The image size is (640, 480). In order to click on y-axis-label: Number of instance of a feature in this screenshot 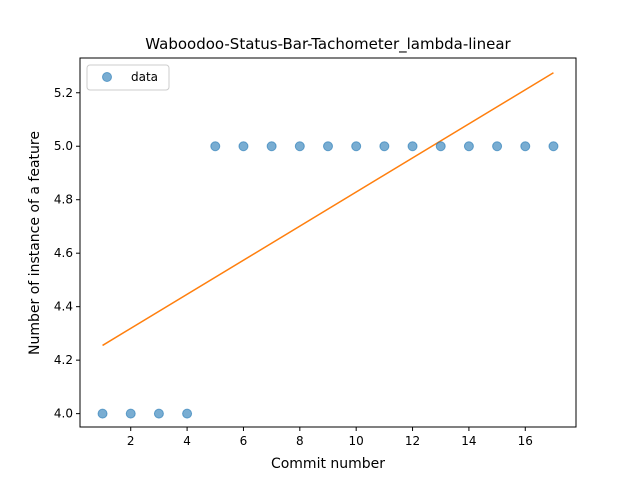, I will do `click(35, 243)`.